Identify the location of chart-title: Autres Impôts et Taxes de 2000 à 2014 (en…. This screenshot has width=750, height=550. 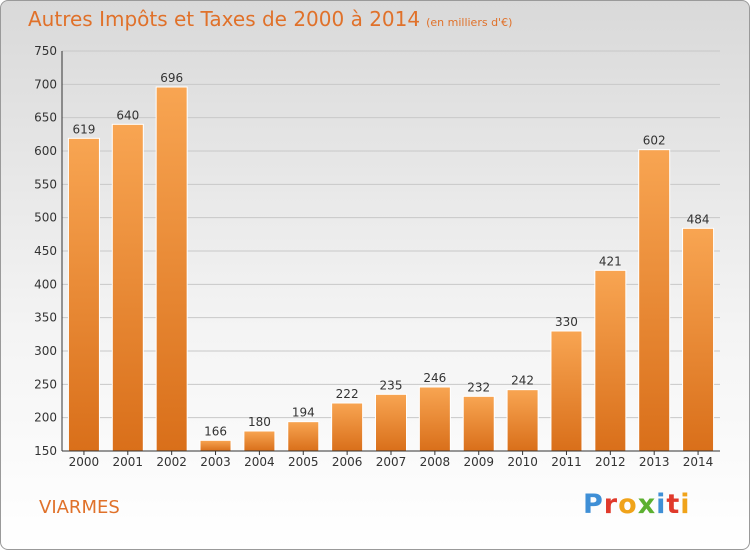
(270, 19).